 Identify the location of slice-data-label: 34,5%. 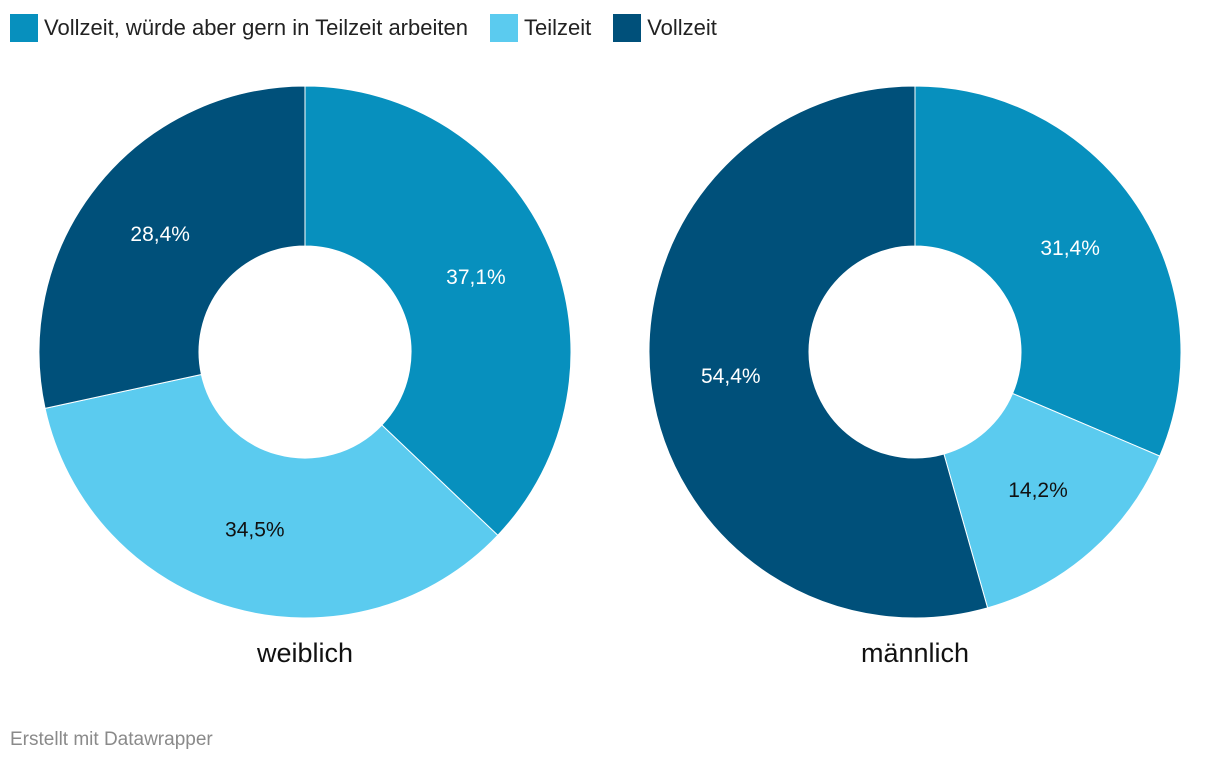
(255, 530).